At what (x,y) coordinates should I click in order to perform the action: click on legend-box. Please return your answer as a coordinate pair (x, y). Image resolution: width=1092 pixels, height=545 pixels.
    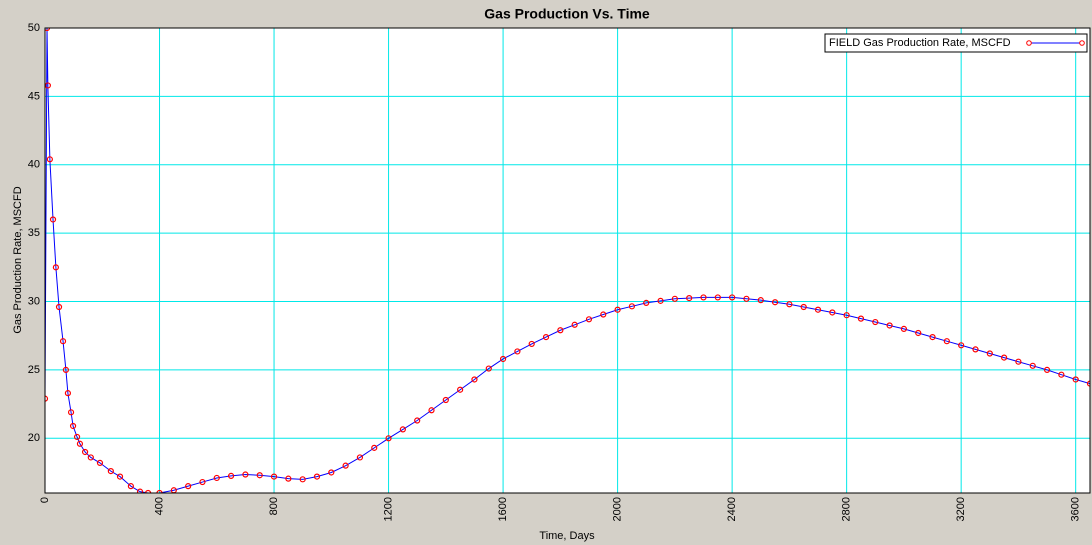
    Looking at the image, I should click on (956, 43).